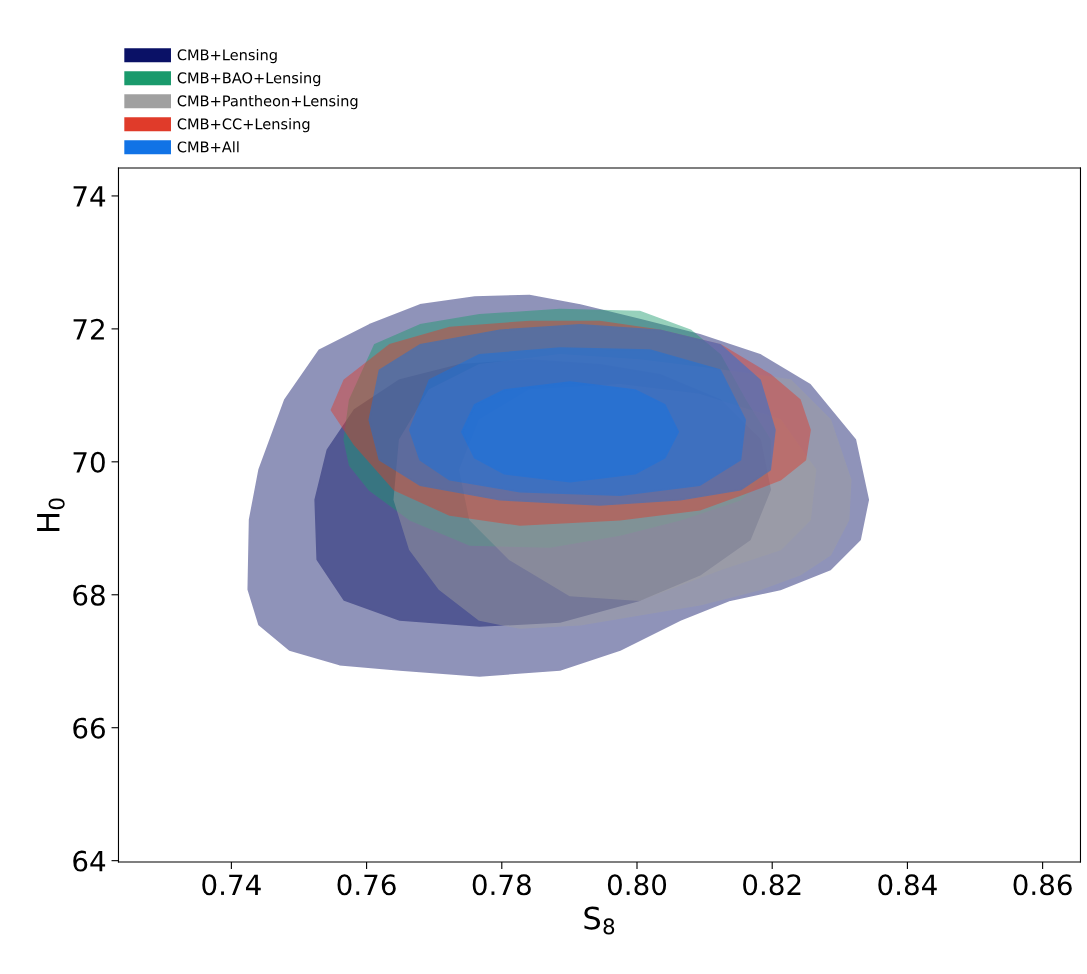 Image resolution: width=1087 pixels, height=974 pixels. I want to click on legend-label: CMB+Lensing, so click(227, 56).